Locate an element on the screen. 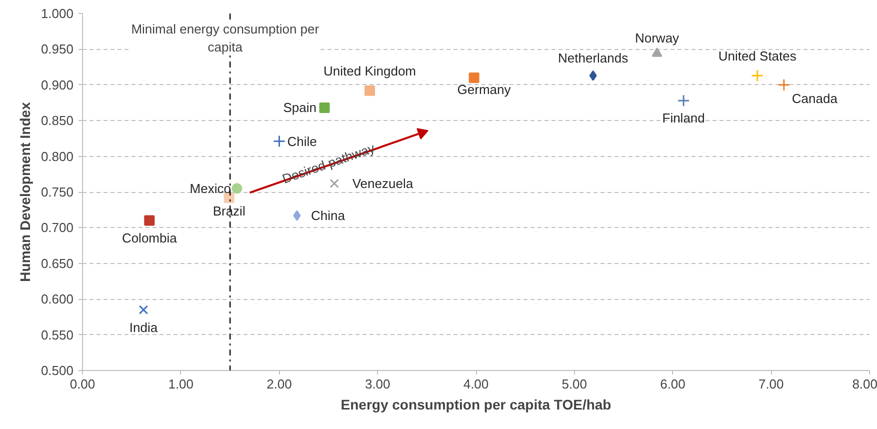  series-label: India is located at coordinates (143, 327).